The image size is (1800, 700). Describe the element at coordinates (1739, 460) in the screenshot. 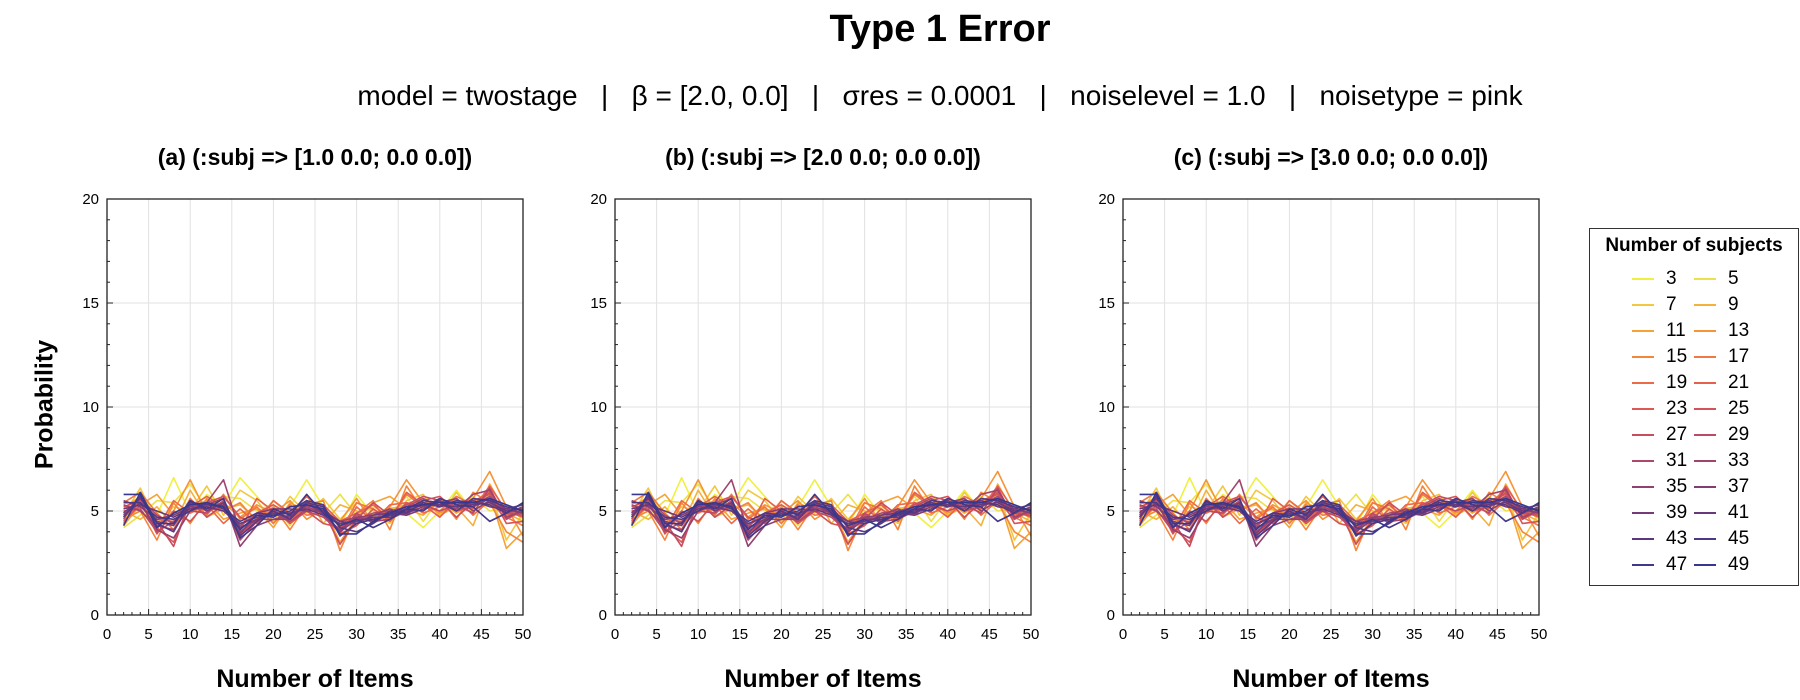

I see `legend-label: 33` at that location.